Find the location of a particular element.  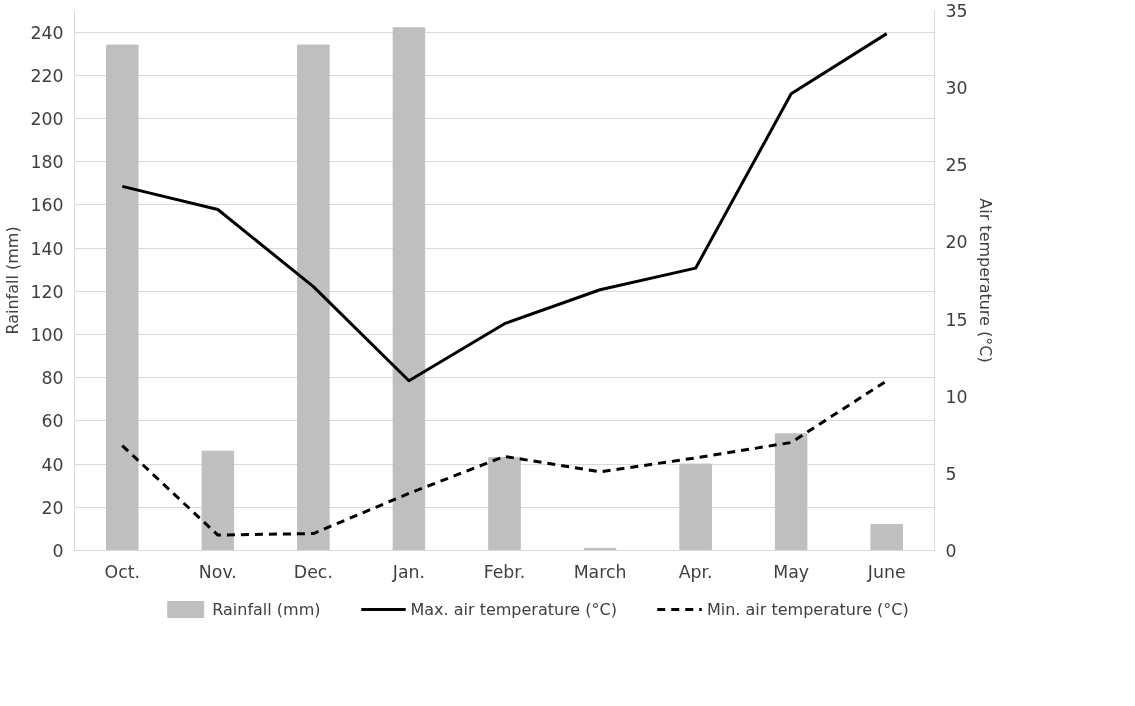

y2-tick-label: 15 is located at coordinates (956, 319).